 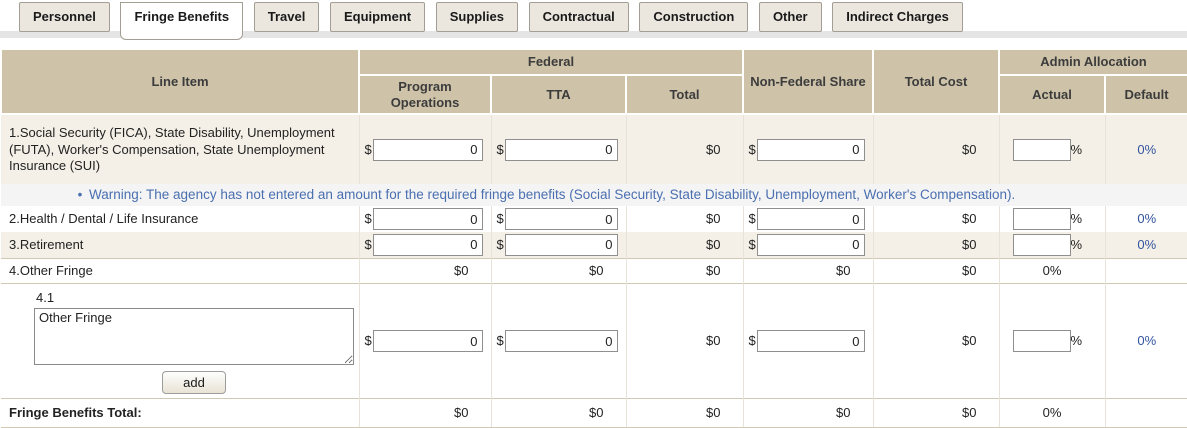 What do you see at coordinates (377, 17) in the screenshot?
I see `tab-equipment: Equipment` at bounding box center [377, 17].